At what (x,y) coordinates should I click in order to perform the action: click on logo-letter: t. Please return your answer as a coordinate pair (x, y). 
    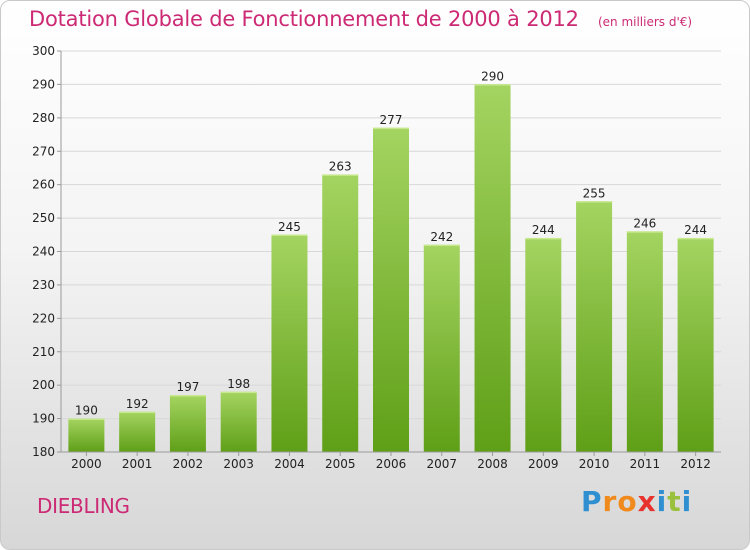
    Looking at the image, I should click on (674, 501).